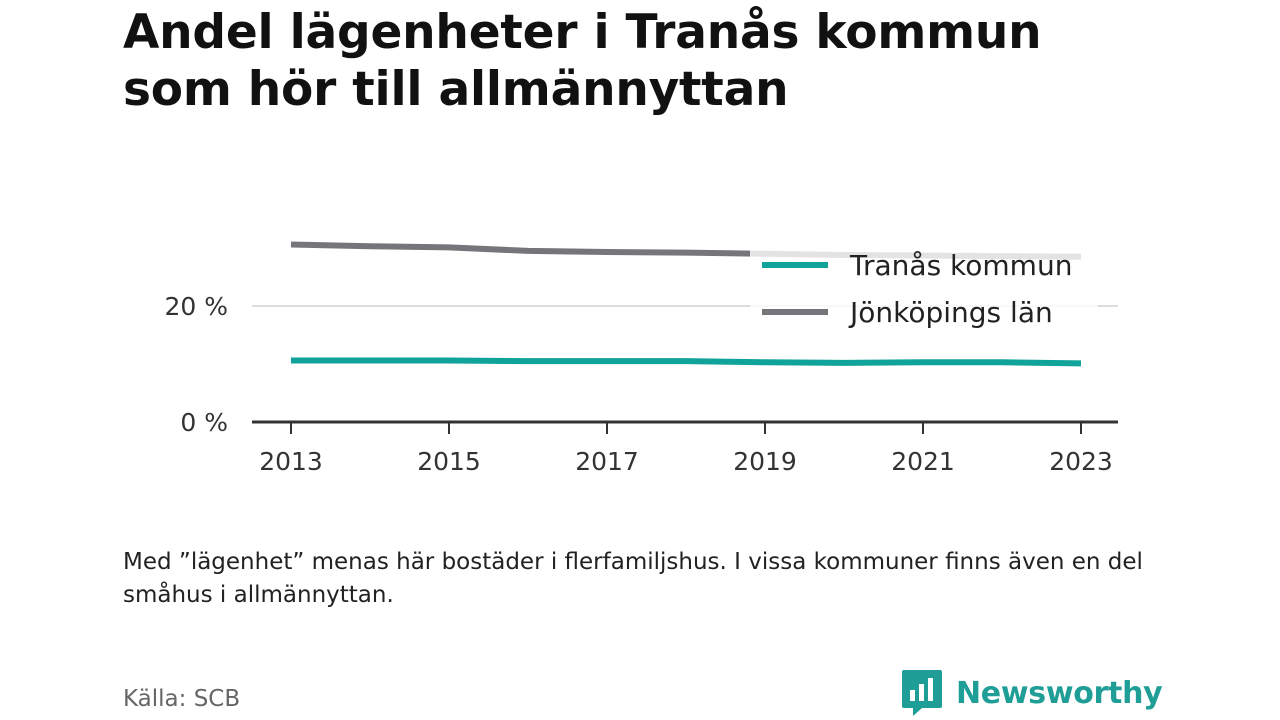  What do you see at coordinates (923, 461) in the screenshot?
I see `x-tick-label: 2021` at bounding box center [923, 461].